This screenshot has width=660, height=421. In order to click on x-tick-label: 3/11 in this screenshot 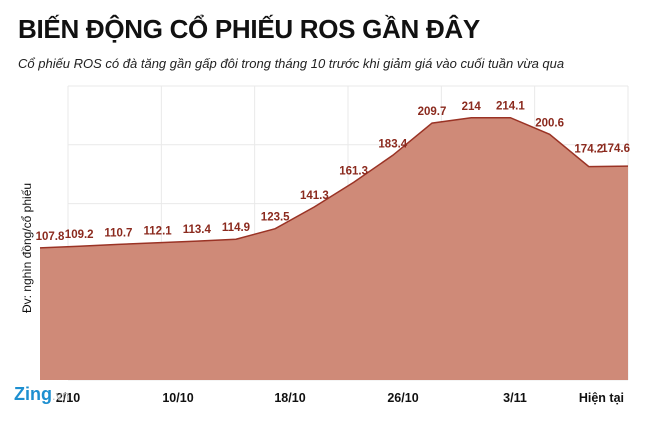, I will do `click(515, 398)`.